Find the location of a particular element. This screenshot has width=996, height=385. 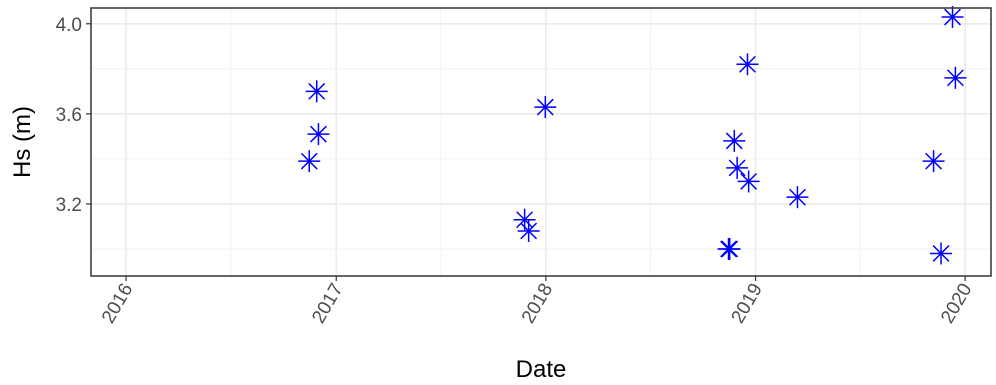

y-tick-label: 3.6 is located at coordinates (69, 115).